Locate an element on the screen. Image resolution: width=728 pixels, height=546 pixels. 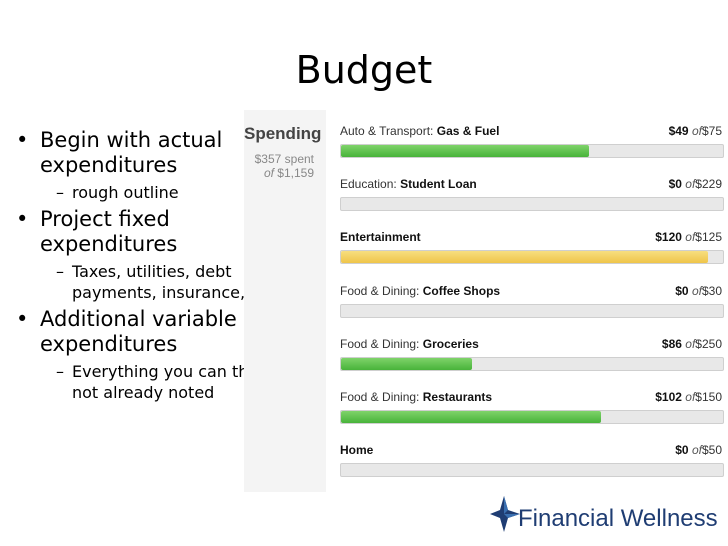
category-budget: $30 is located at coordinates (711, 290).